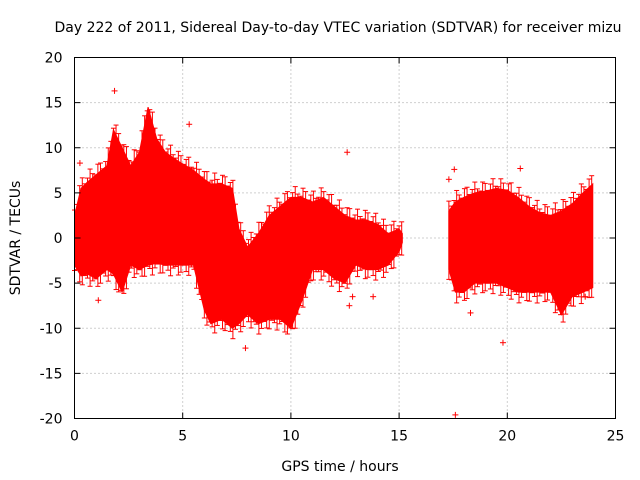 The image size is (640, 480). I want to click on y-axis-label: SDTVAR / TECUs, so click(16, 238).